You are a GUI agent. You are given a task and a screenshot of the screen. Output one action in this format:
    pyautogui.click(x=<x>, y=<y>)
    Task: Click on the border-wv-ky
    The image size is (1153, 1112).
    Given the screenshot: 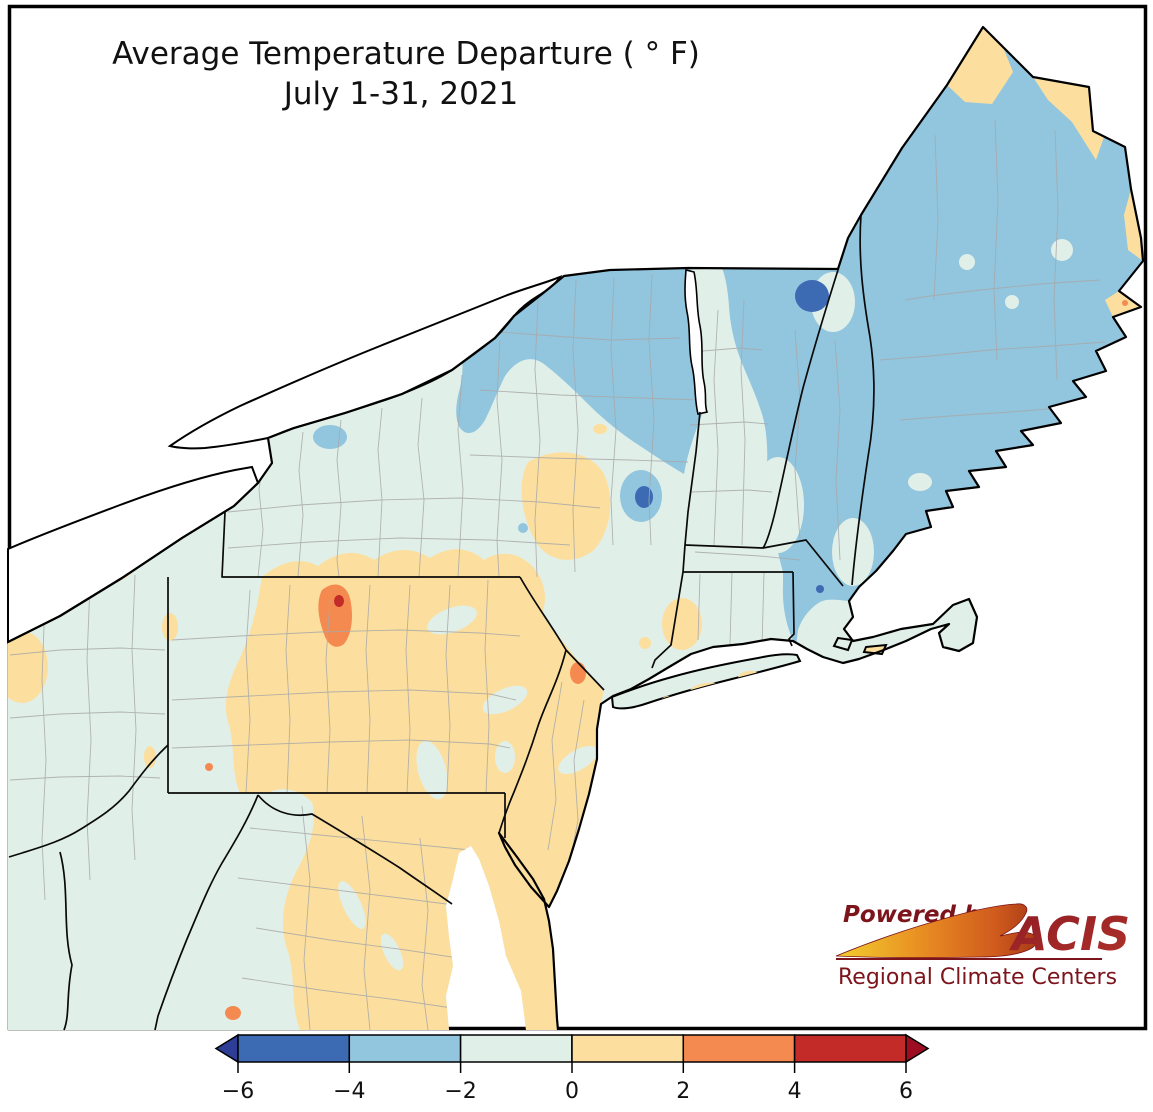 What is the action you would take?
    pyautogui.click(x=66, y=941)
    